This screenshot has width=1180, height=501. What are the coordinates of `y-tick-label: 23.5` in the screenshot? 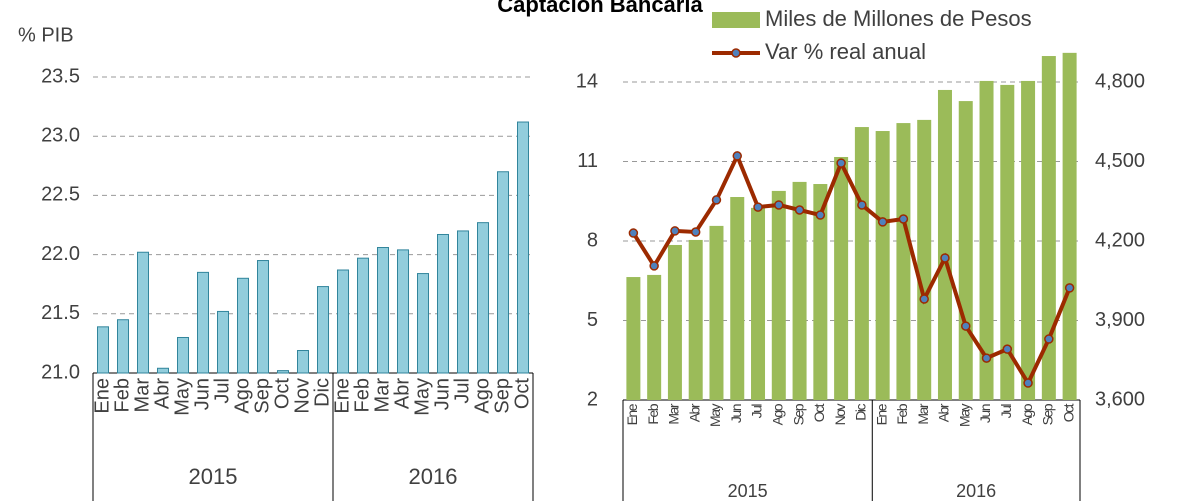 It's located at (60, 76).